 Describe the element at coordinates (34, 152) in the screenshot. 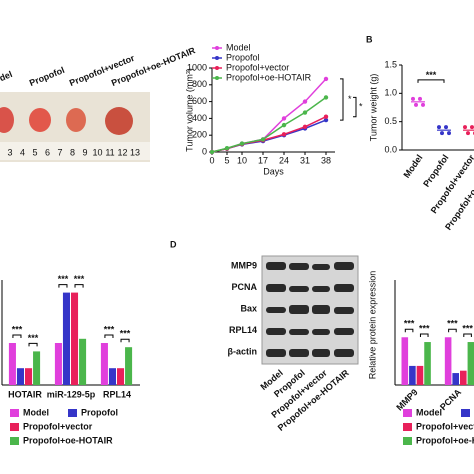

I see `ruler-number: 5` at that location.